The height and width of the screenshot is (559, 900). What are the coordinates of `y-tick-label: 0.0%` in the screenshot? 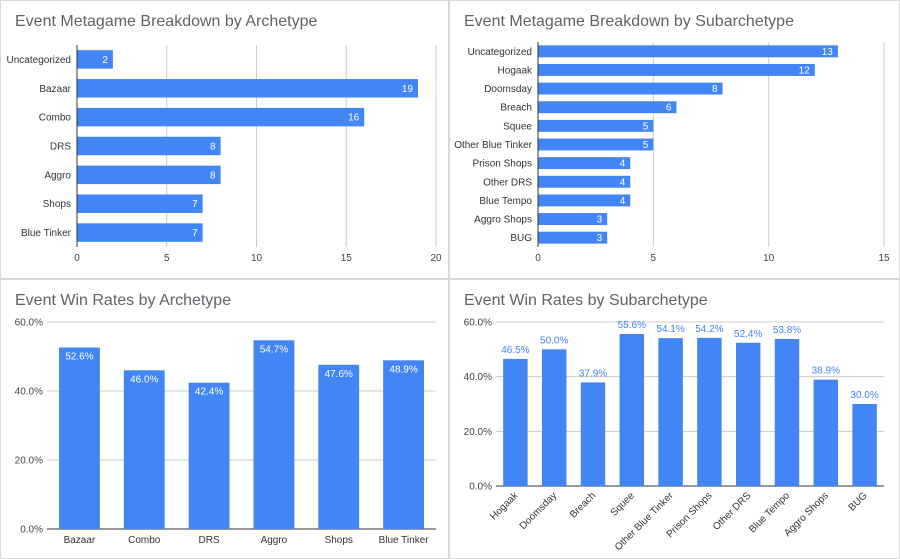 It's located at (480, 487).